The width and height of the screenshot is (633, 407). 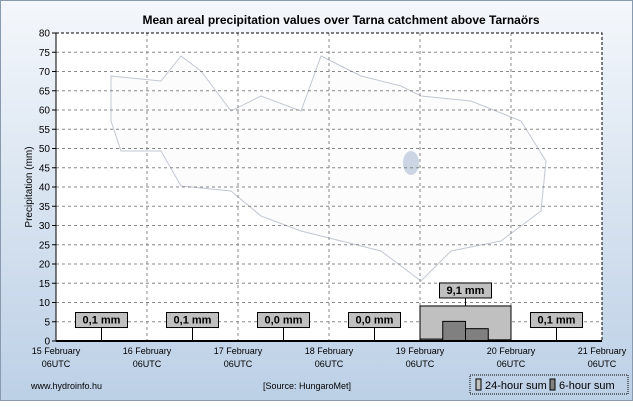 What do you see at coordinates (516, 386) in the screenshot?
I see `legend-label-daily: 24-hour sum` at bounding box center [516, 386].